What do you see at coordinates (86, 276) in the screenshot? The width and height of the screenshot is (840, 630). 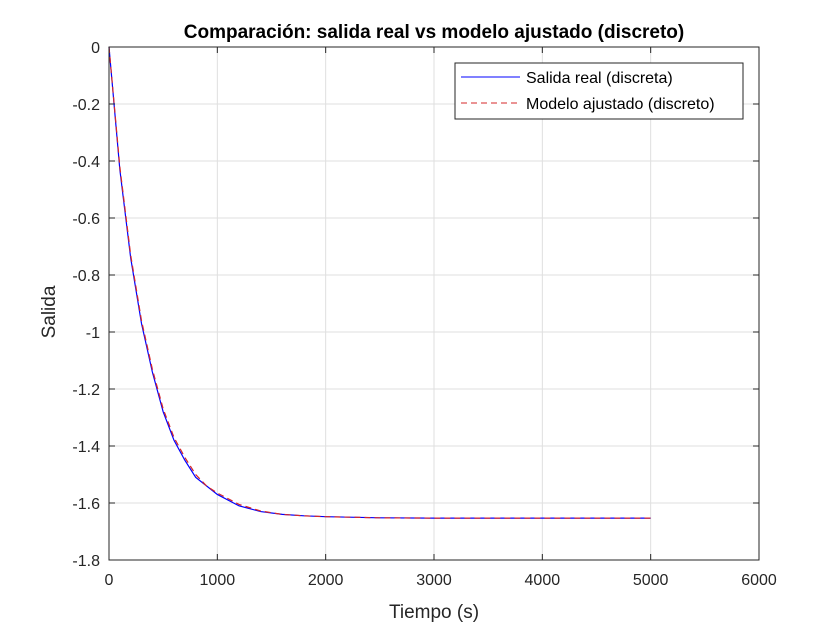 I see `y-tick-label: -0.8` at bounding box center [86, 276].